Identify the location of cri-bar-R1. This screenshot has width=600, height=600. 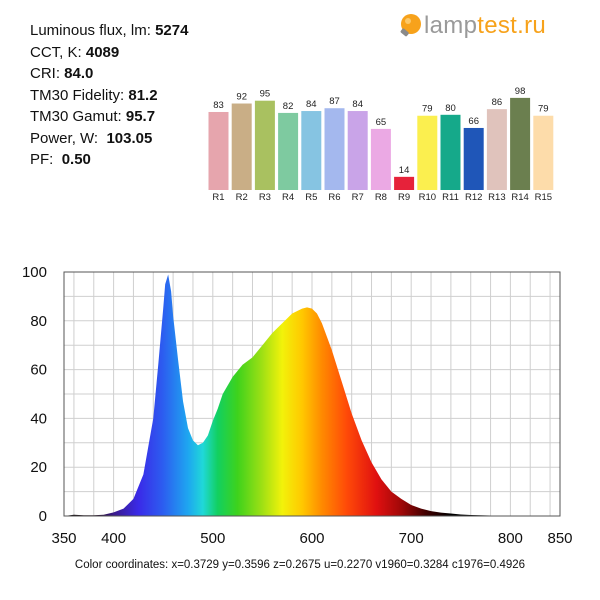
(218, 150).